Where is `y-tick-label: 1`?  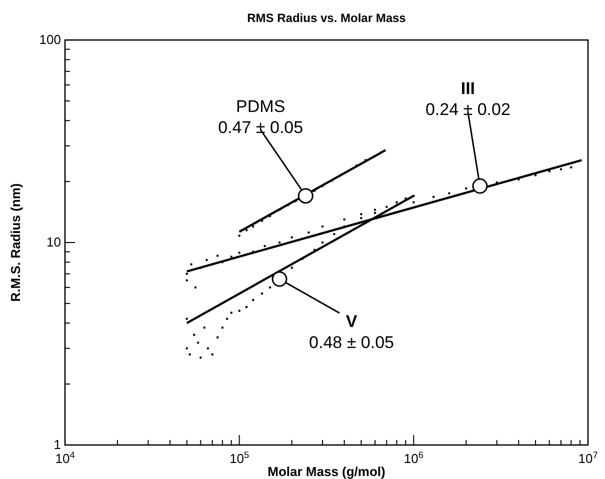 y-tick-label: 1 is located at coordinates (57, 444).